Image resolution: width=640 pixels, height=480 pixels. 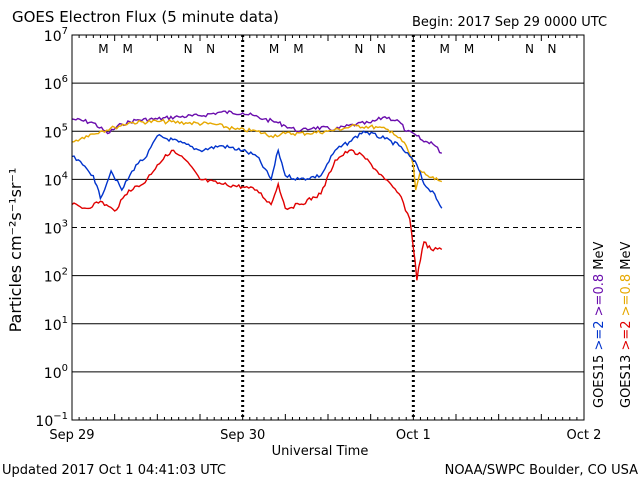 What do you see at coordinates (56, 83) in the screenshot?
I see `y-tick-label: 10⁶` at bounding box center [56, 83].